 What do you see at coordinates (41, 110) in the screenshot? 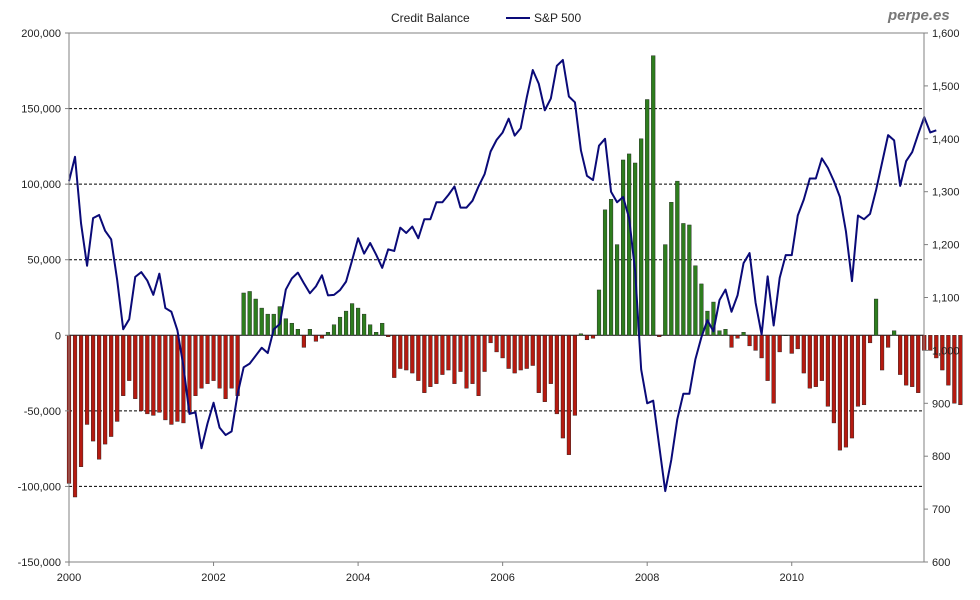
I see `left-tick-label: 150,000` at bounding box center [41, 110].